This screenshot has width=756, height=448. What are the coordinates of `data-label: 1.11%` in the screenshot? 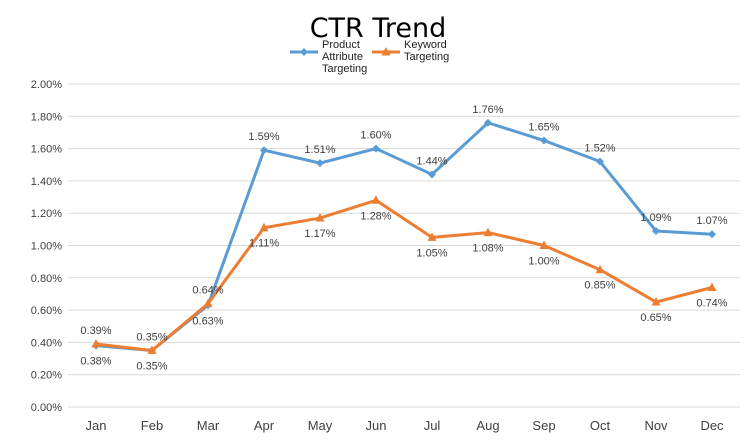 It's located at (264, 244).